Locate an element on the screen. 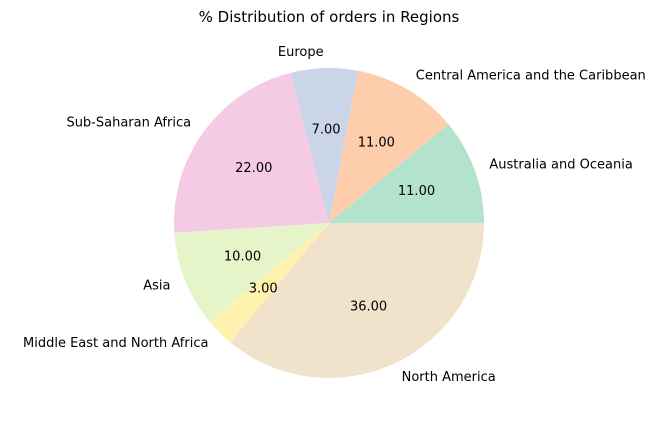 The width and height of the screenshot is (672, 427). slice-sub-saharan-africa is located at coordinates (251, 152).